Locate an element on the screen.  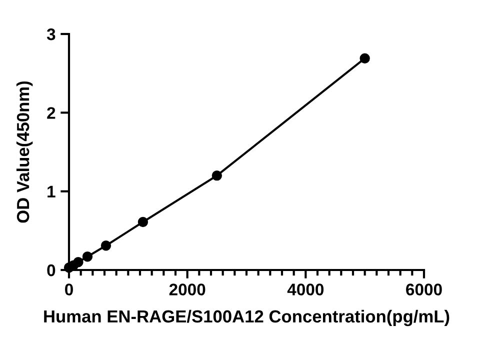
x-tick-label: 0 is located at coordinates (69, 290).